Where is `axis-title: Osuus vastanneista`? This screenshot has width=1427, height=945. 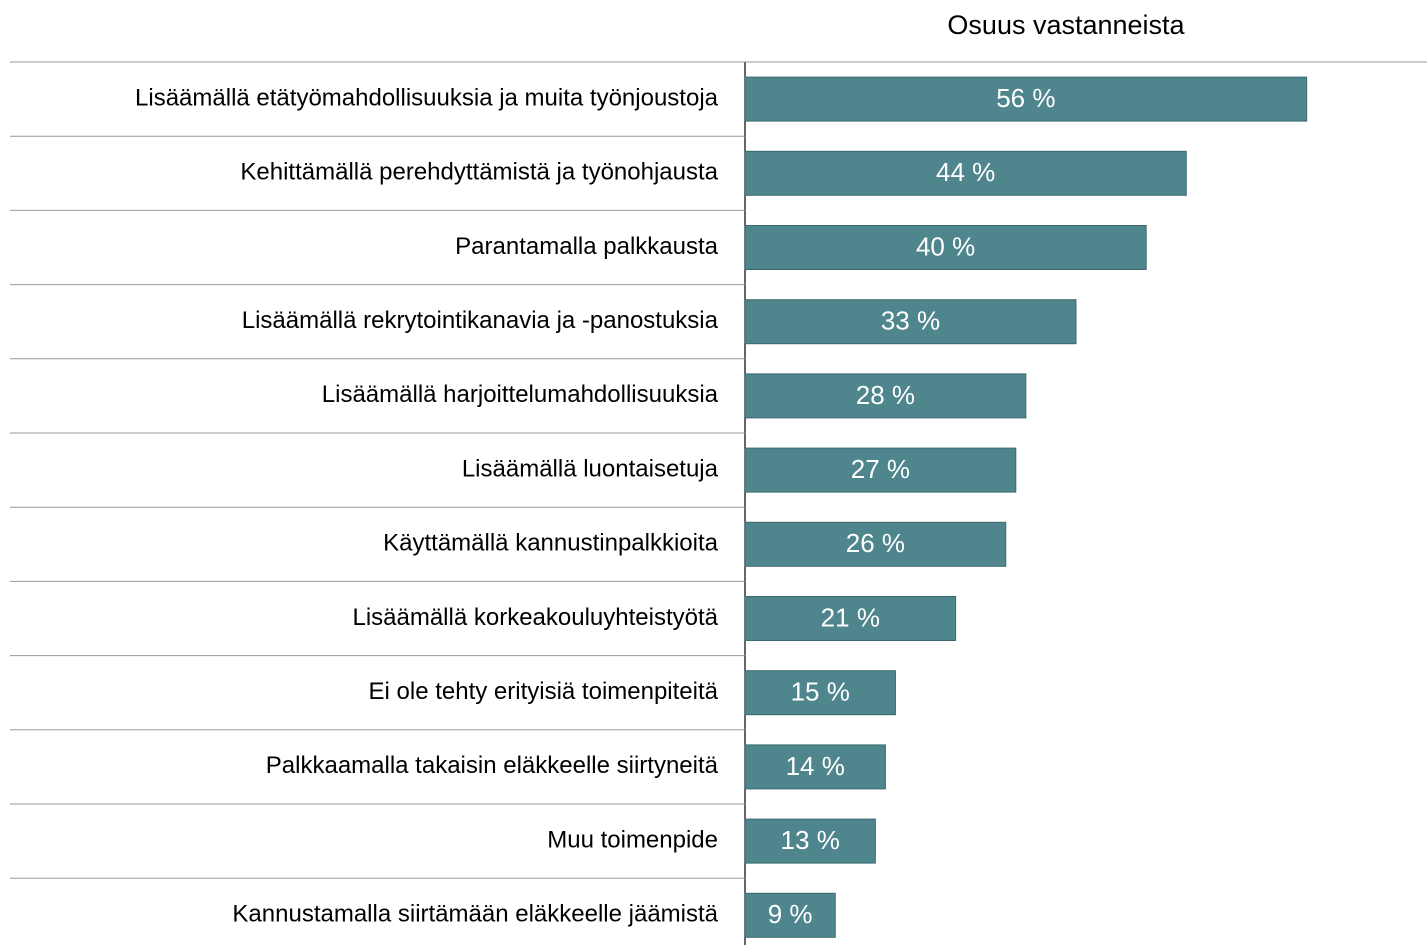 axis-title: Osuus vastanneista is located at coordinates (1066, 25).